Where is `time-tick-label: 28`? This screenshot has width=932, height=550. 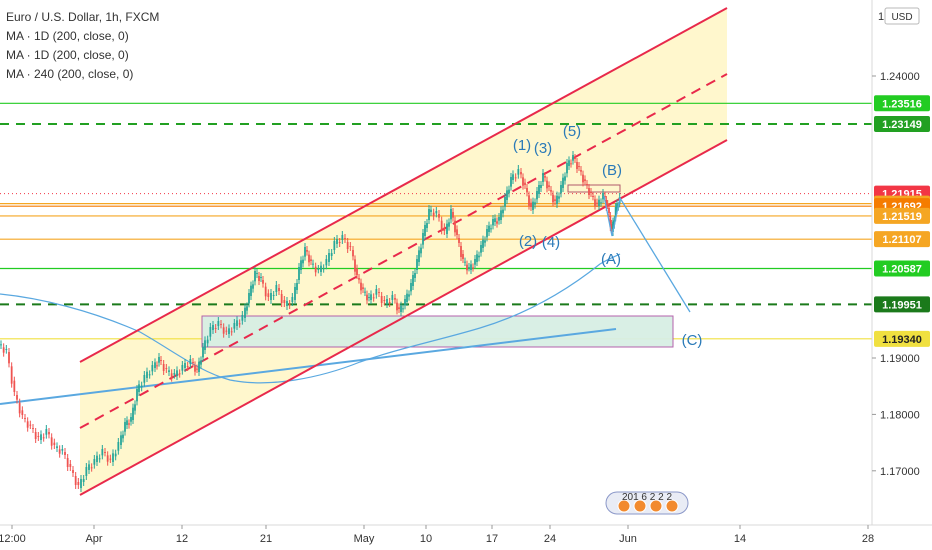
time-tick-label: 28 is located at coordinates (868, 539).